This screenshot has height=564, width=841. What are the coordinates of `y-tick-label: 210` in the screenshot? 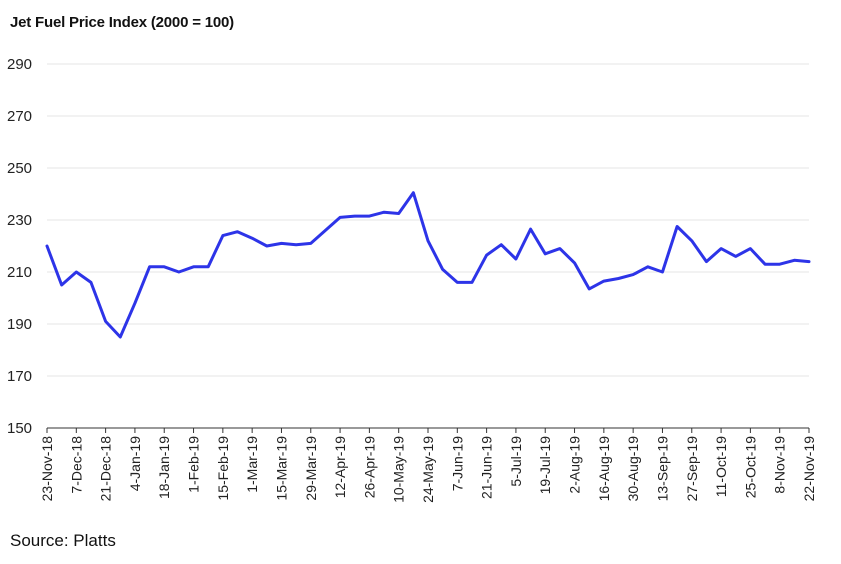 It's located at (19, 272).